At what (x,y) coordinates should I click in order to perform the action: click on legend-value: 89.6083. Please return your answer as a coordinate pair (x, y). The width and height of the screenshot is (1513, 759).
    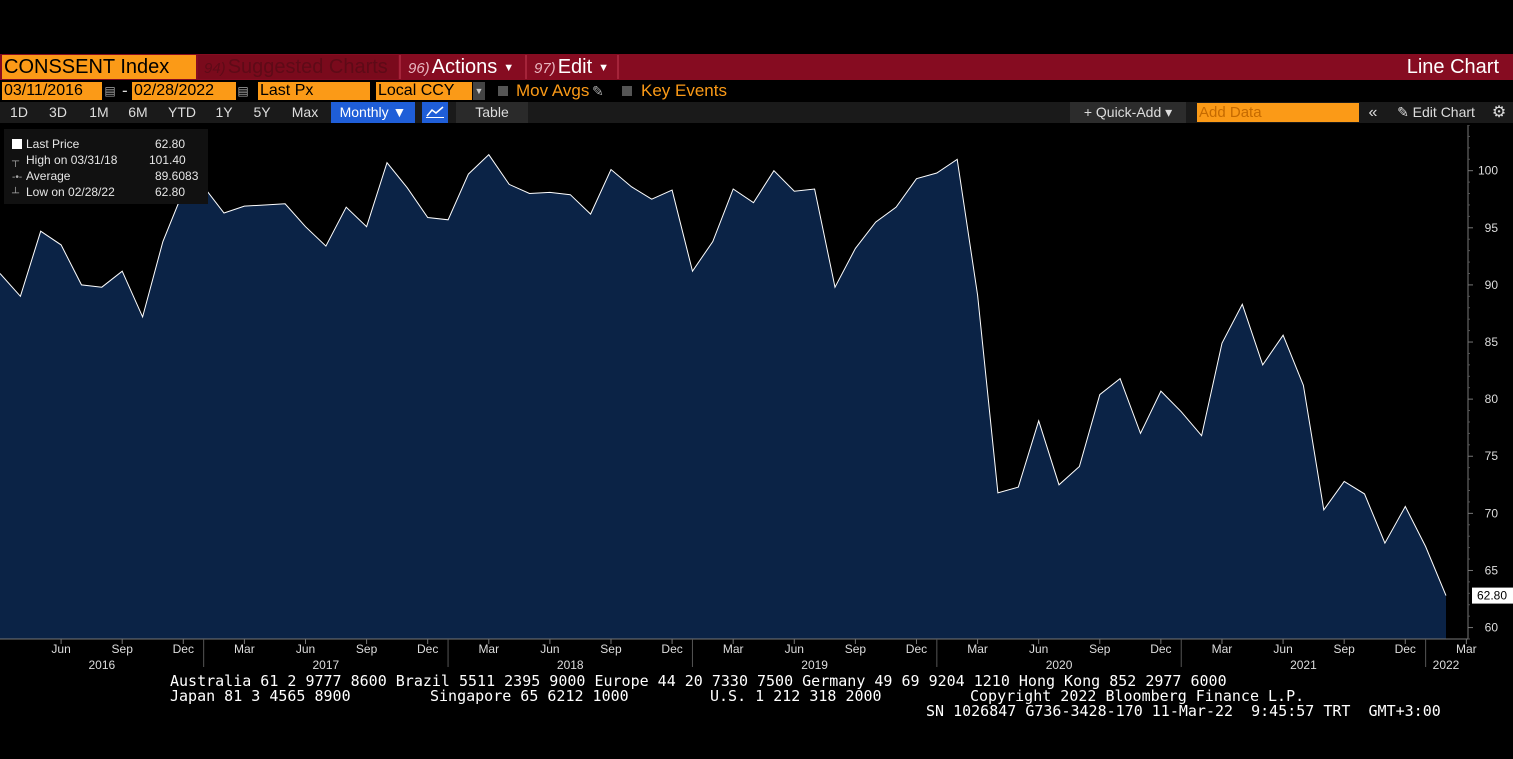
    Looking at the image, I should click on (177, 176).